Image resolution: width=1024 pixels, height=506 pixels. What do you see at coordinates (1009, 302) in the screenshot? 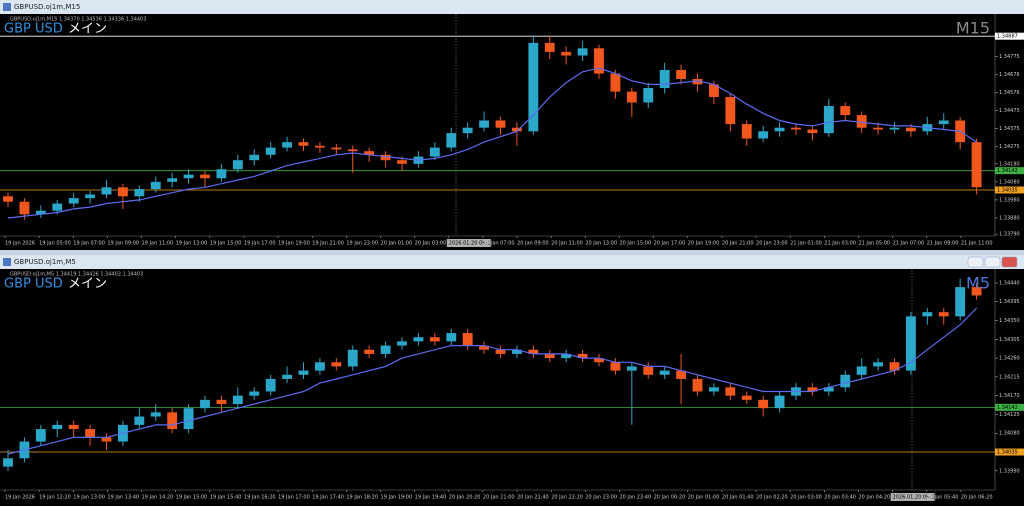
I see `price-tick-label: 1.34395` at bounding box center [1009, 302].